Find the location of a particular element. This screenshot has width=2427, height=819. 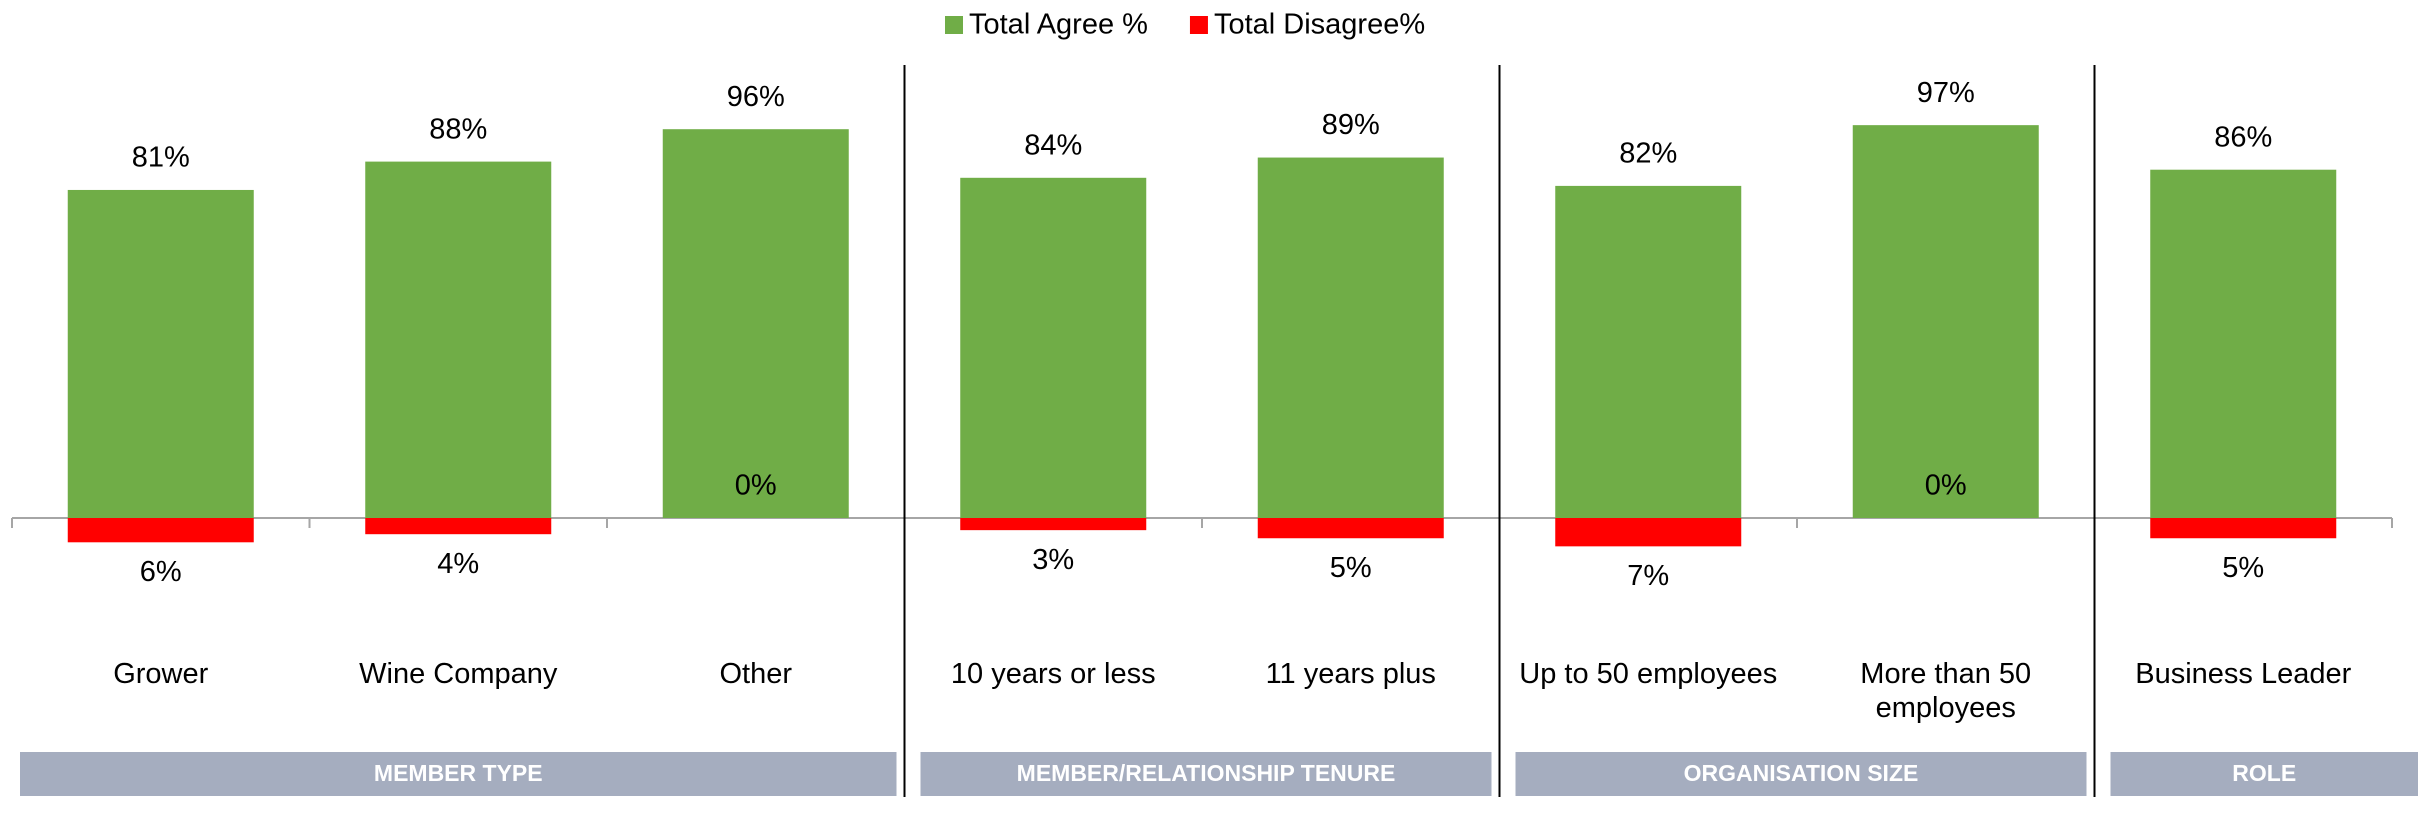

category-label: Wine Company is located at coordinates (458, 674).